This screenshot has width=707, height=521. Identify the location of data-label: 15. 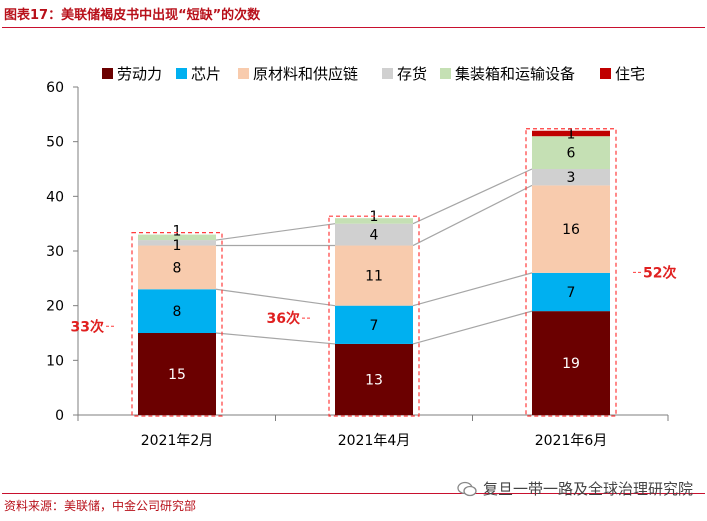
(177, 375).